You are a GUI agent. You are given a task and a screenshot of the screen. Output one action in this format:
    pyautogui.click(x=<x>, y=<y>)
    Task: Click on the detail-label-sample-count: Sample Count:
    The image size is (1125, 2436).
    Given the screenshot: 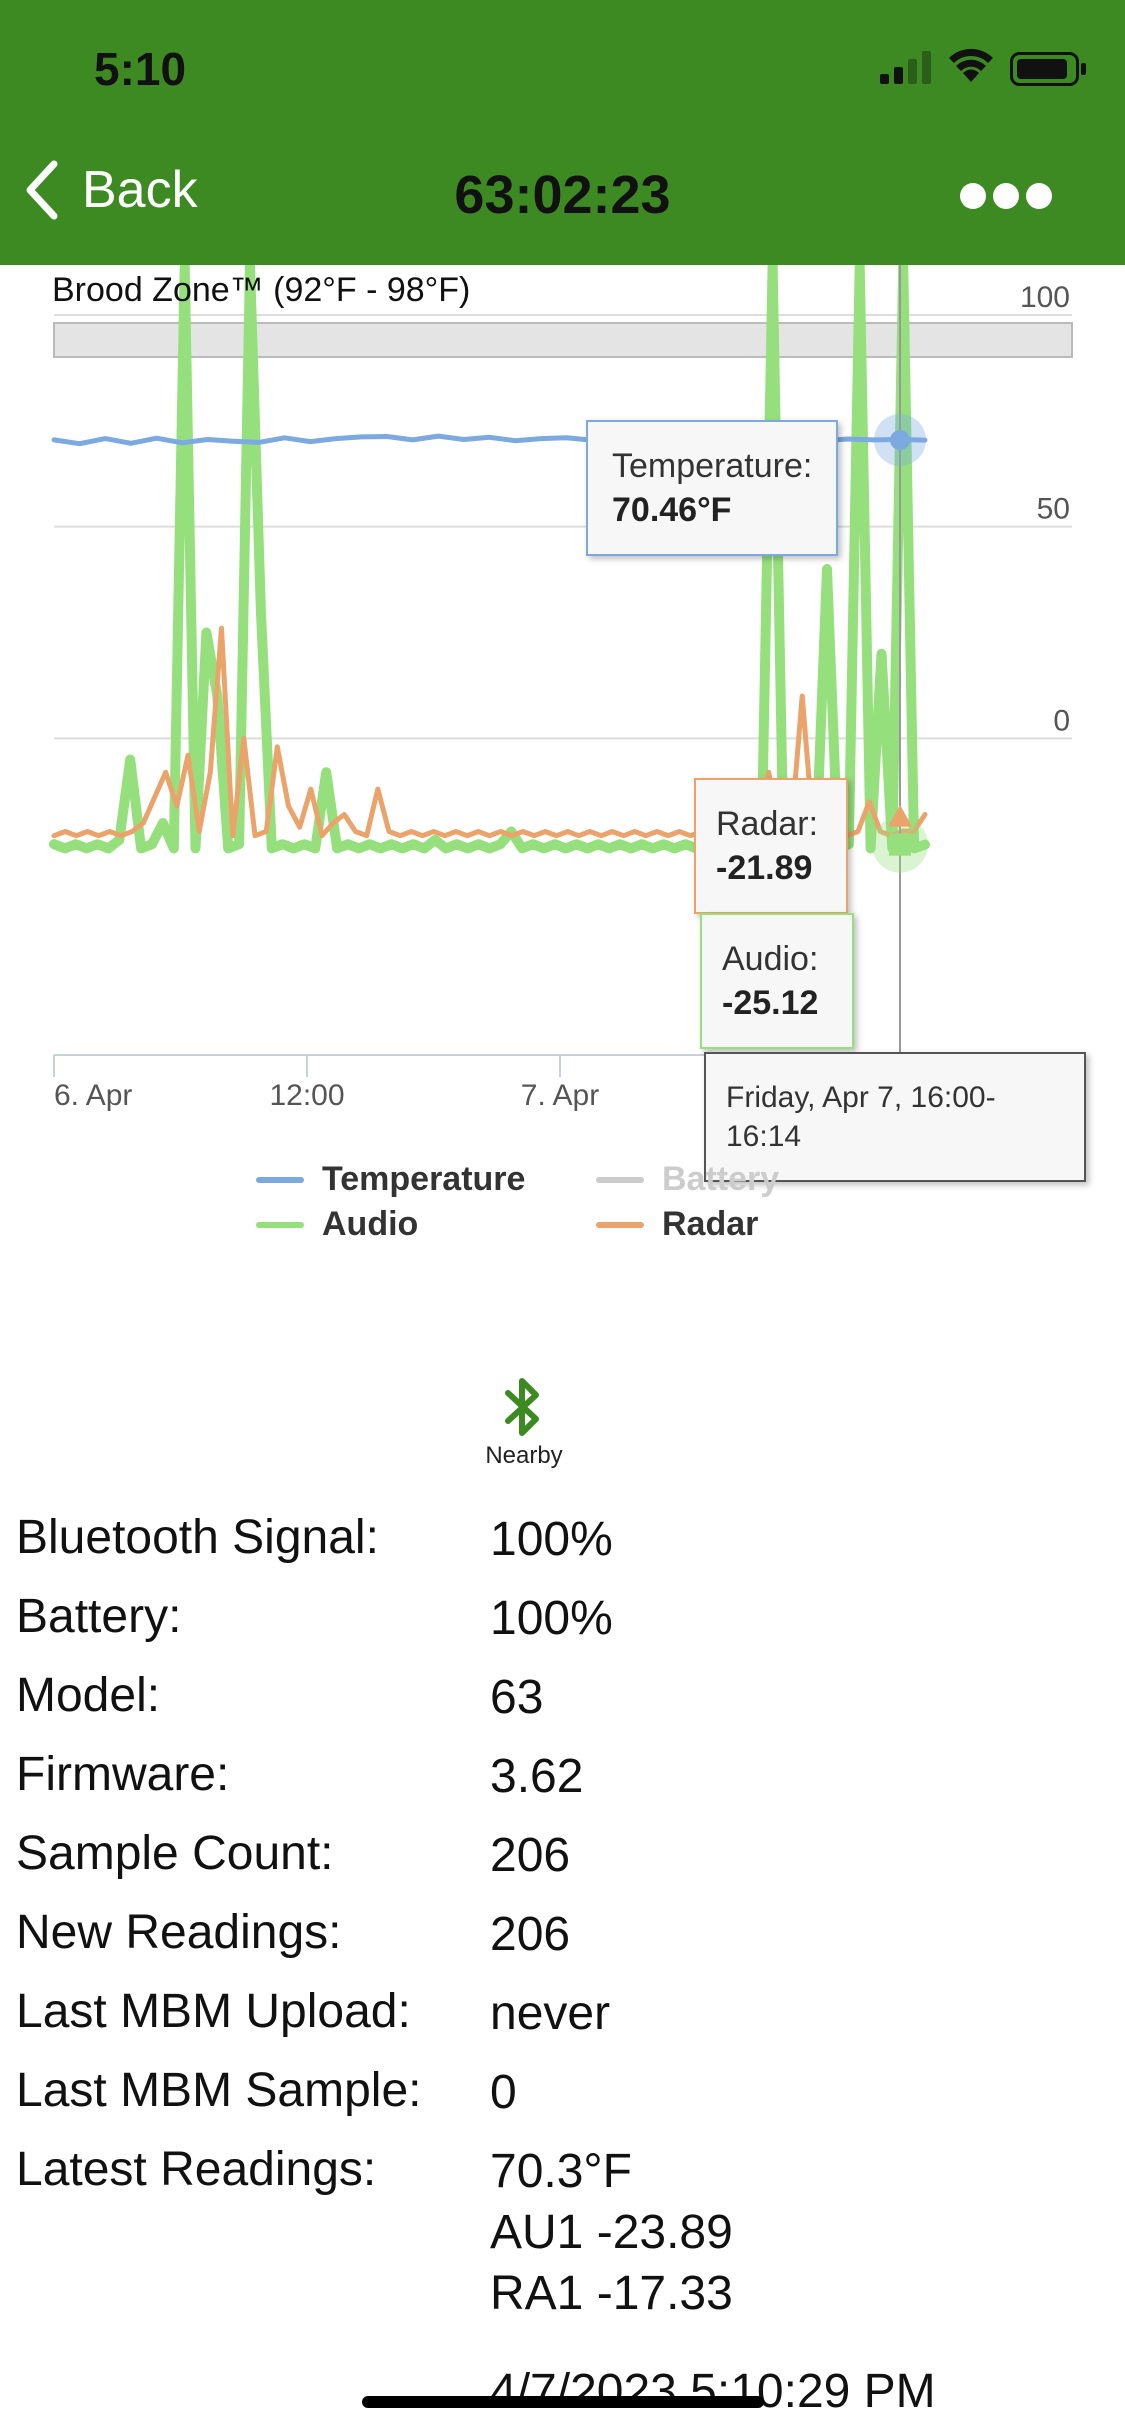 What is the action you would take?
    pyautogui.click(x=175, y=1853)
    